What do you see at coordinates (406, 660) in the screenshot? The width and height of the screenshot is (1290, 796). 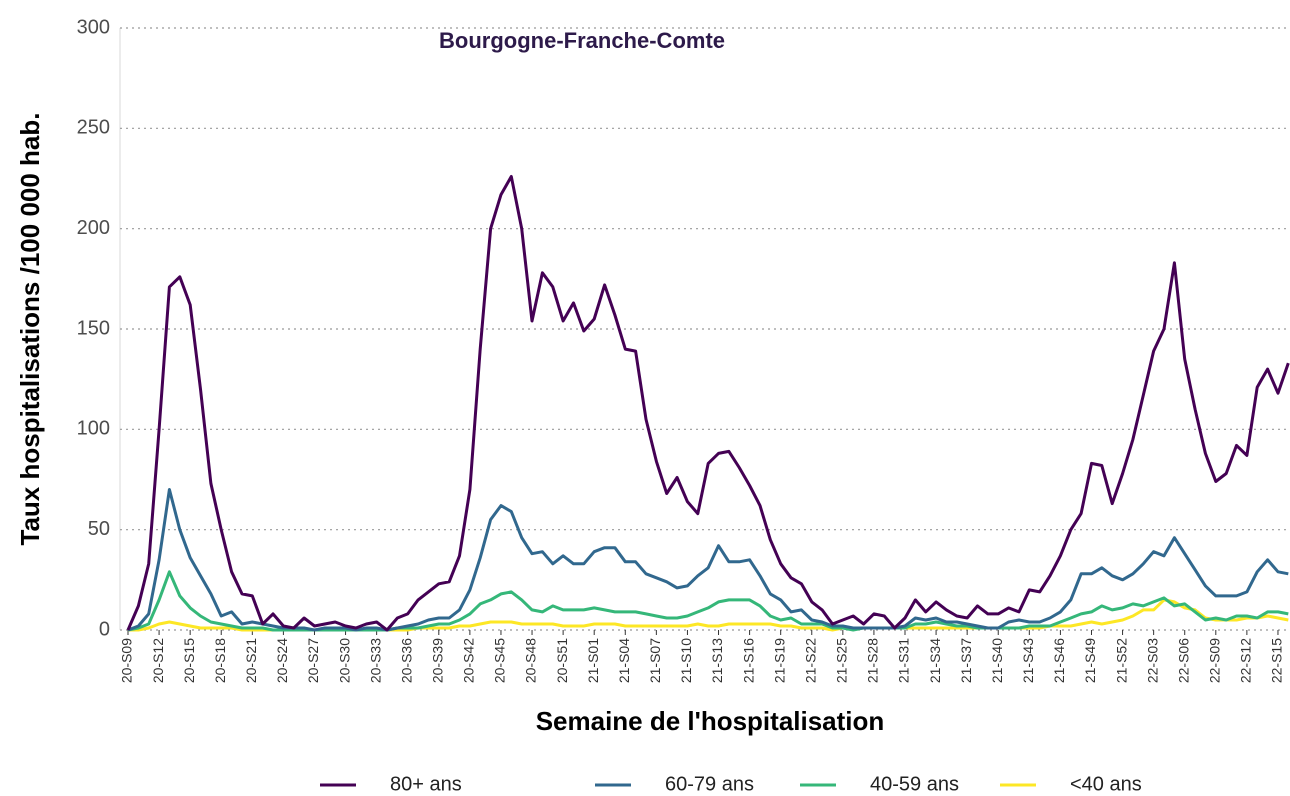 I see `x-tick-label: 20-S36` at bounding box center [406, 660].